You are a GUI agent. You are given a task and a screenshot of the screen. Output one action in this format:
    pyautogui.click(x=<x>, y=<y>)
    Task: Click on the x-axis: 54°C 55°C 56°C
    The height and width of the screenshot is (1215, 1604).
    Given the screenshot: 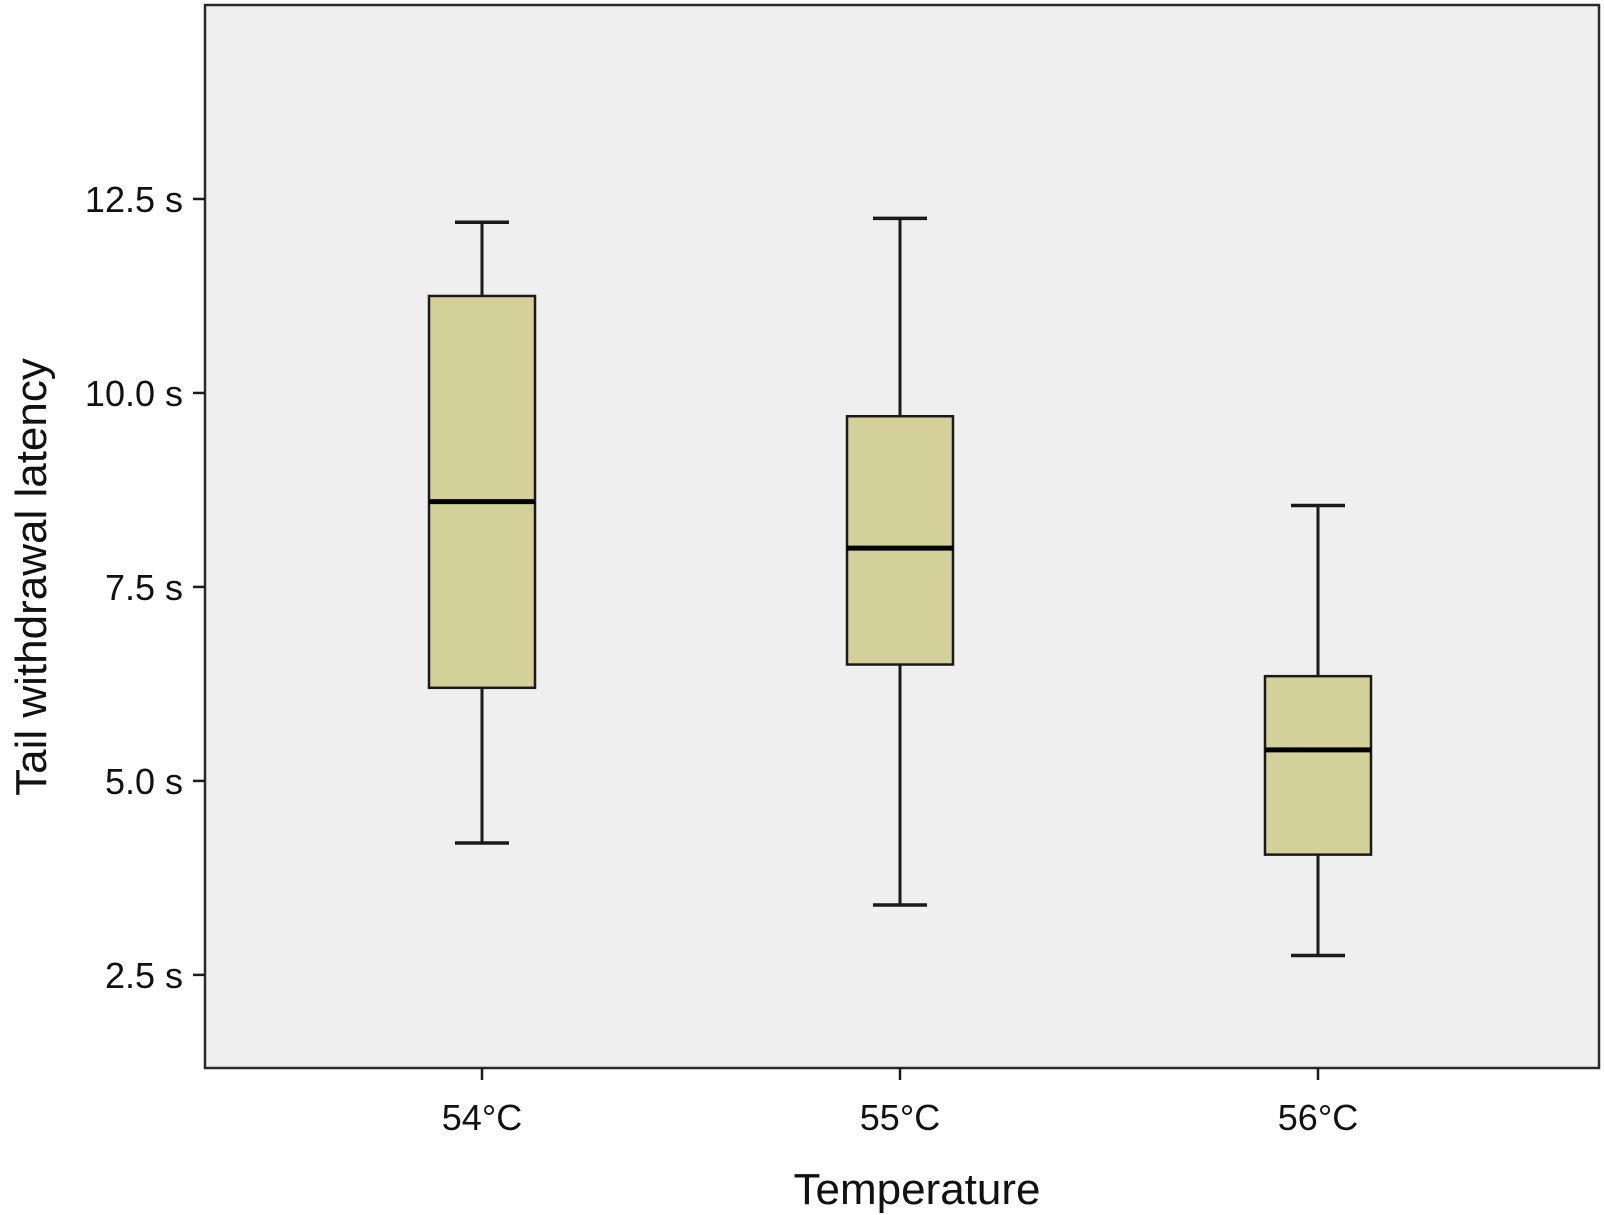 What is the action you would take?
    pyautogui.click(x=900, y=1103)
    